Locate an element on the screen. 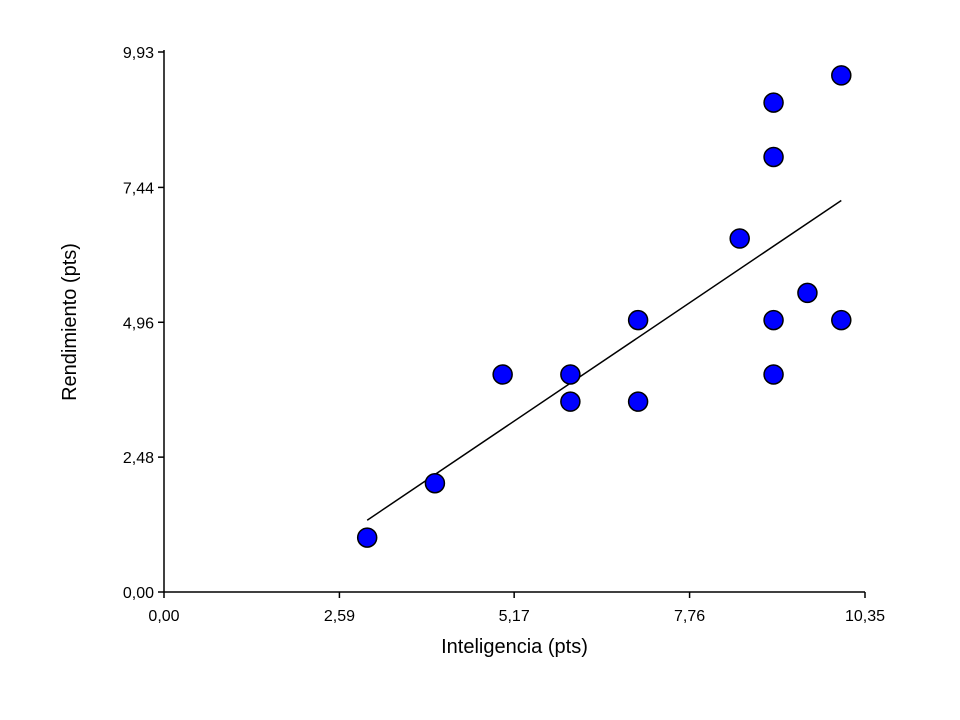 This screenshot has width=960, height=720. x-tick-label: 7,76 is located at coordinates (689, 616).